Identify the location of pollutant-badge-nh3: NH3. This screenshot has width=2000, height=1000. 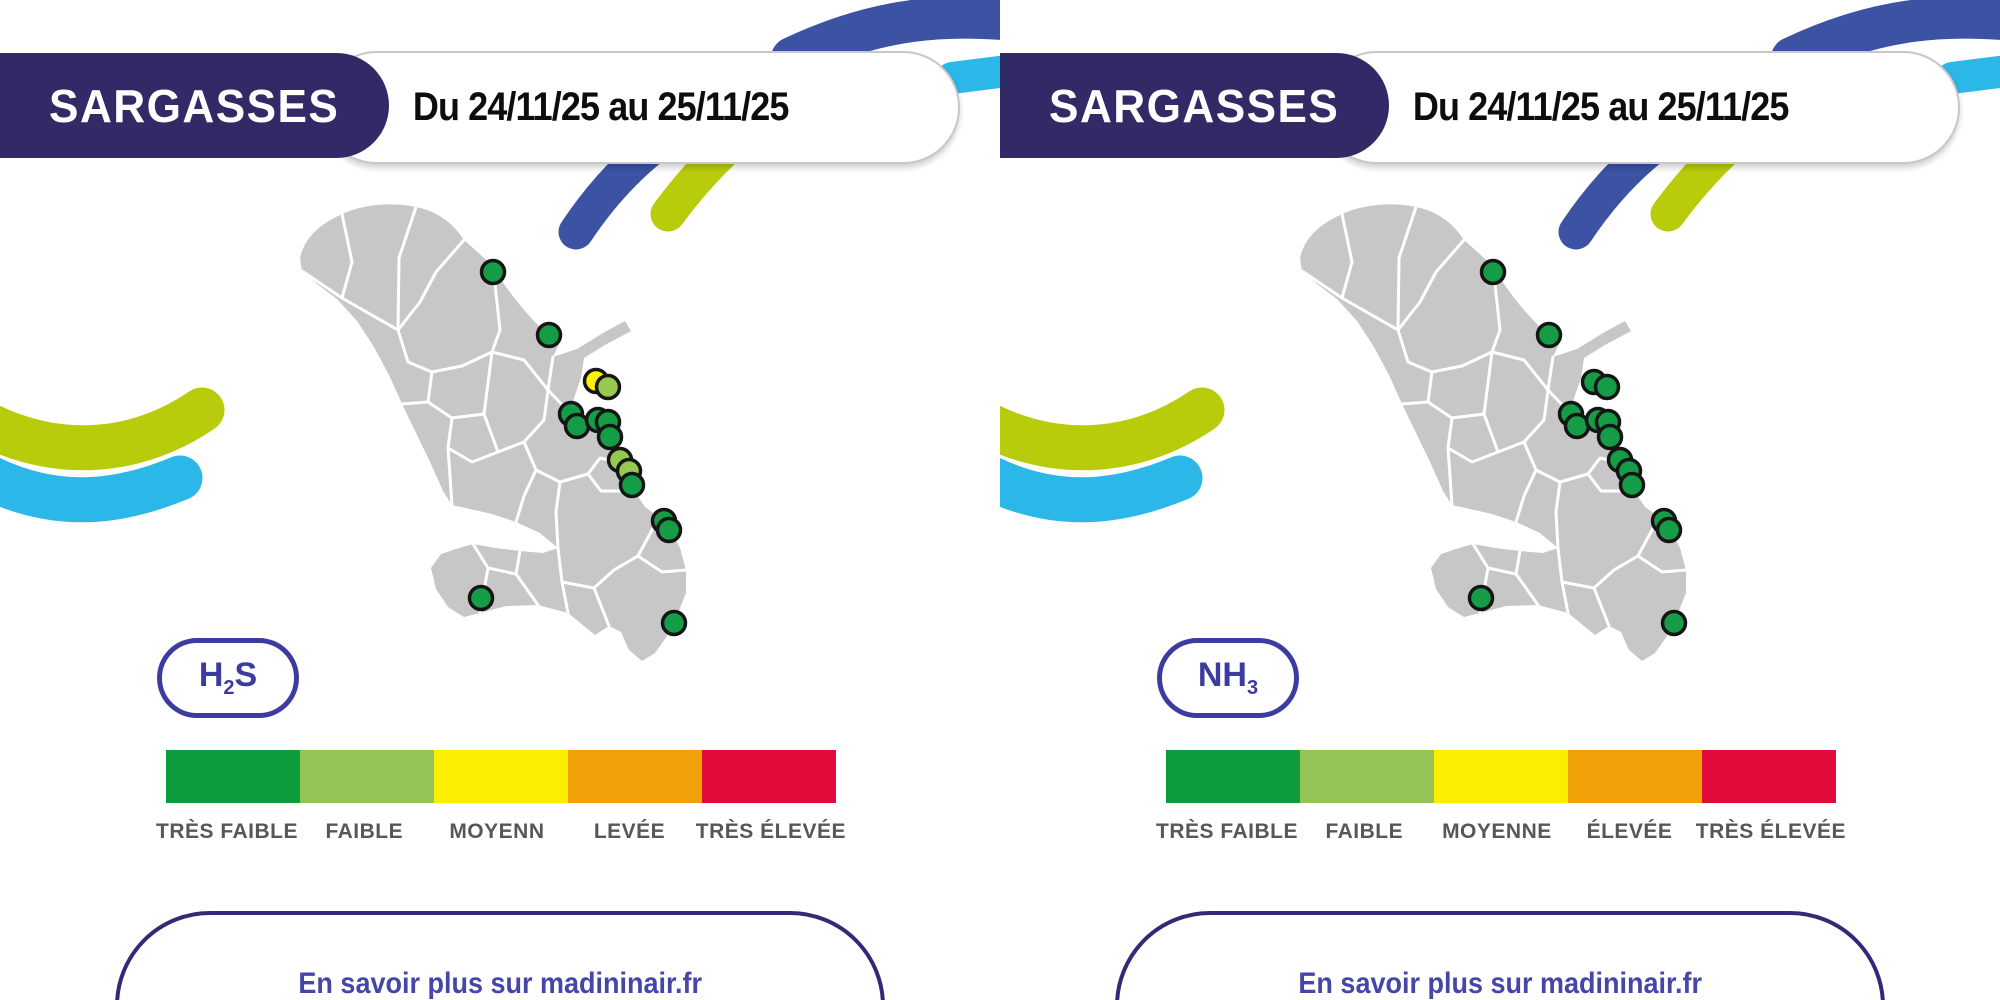
(1228, 678).